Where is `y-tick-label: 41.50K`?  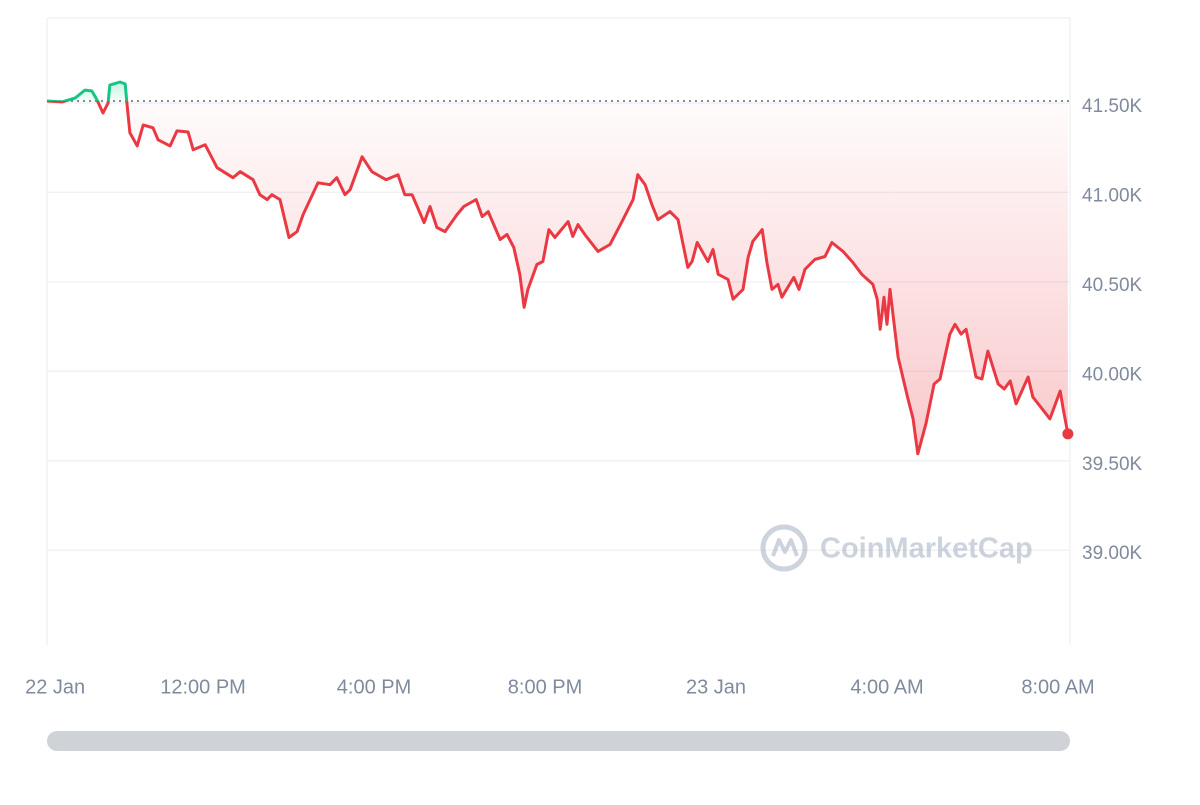
y-tick-label: 41.50K is located at coordinates (1112, 106).